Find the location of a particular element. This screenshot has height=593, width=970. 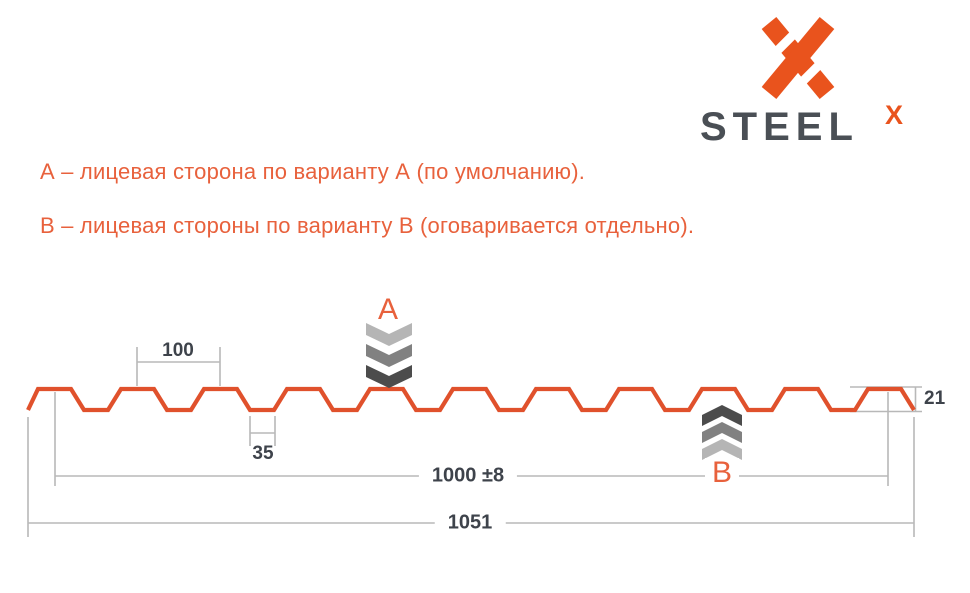

dim-label-rib-pitch: 100 is located at coordinates (178, 350).